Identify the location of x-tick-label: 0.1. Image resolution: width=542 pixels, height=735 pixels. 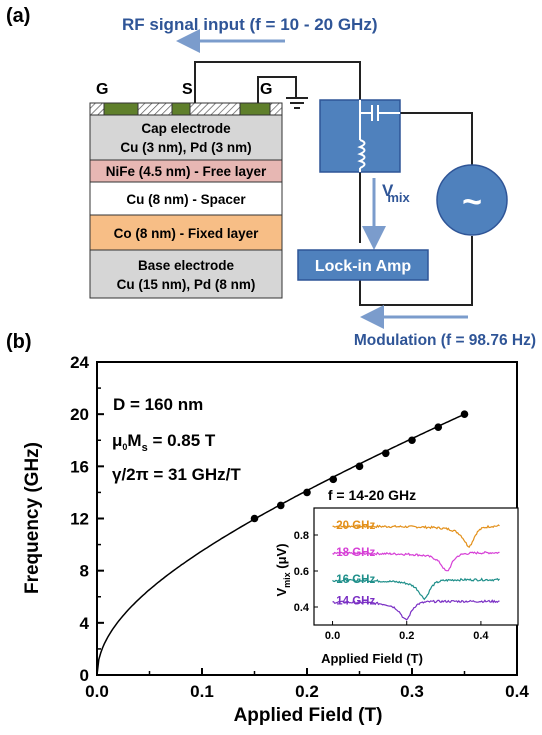
(202, 691).